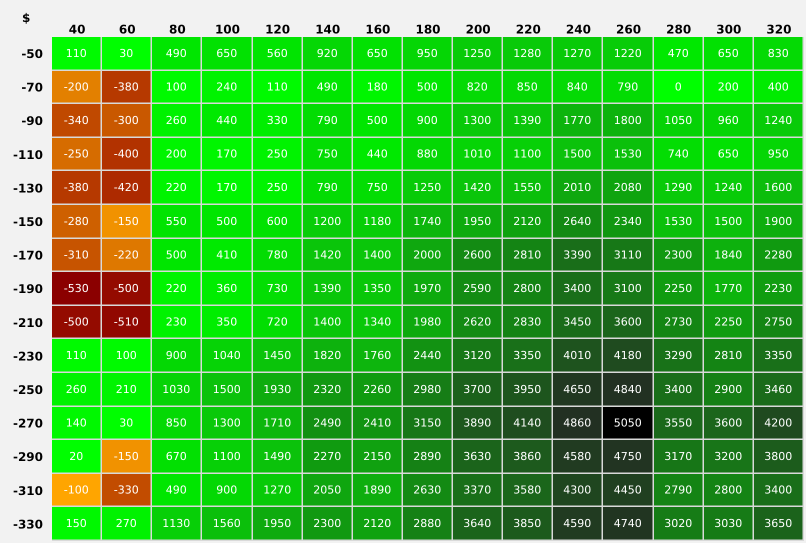 This screenshot has height=543, width=806. I want to click on data-label: 550, so click(176, 221).